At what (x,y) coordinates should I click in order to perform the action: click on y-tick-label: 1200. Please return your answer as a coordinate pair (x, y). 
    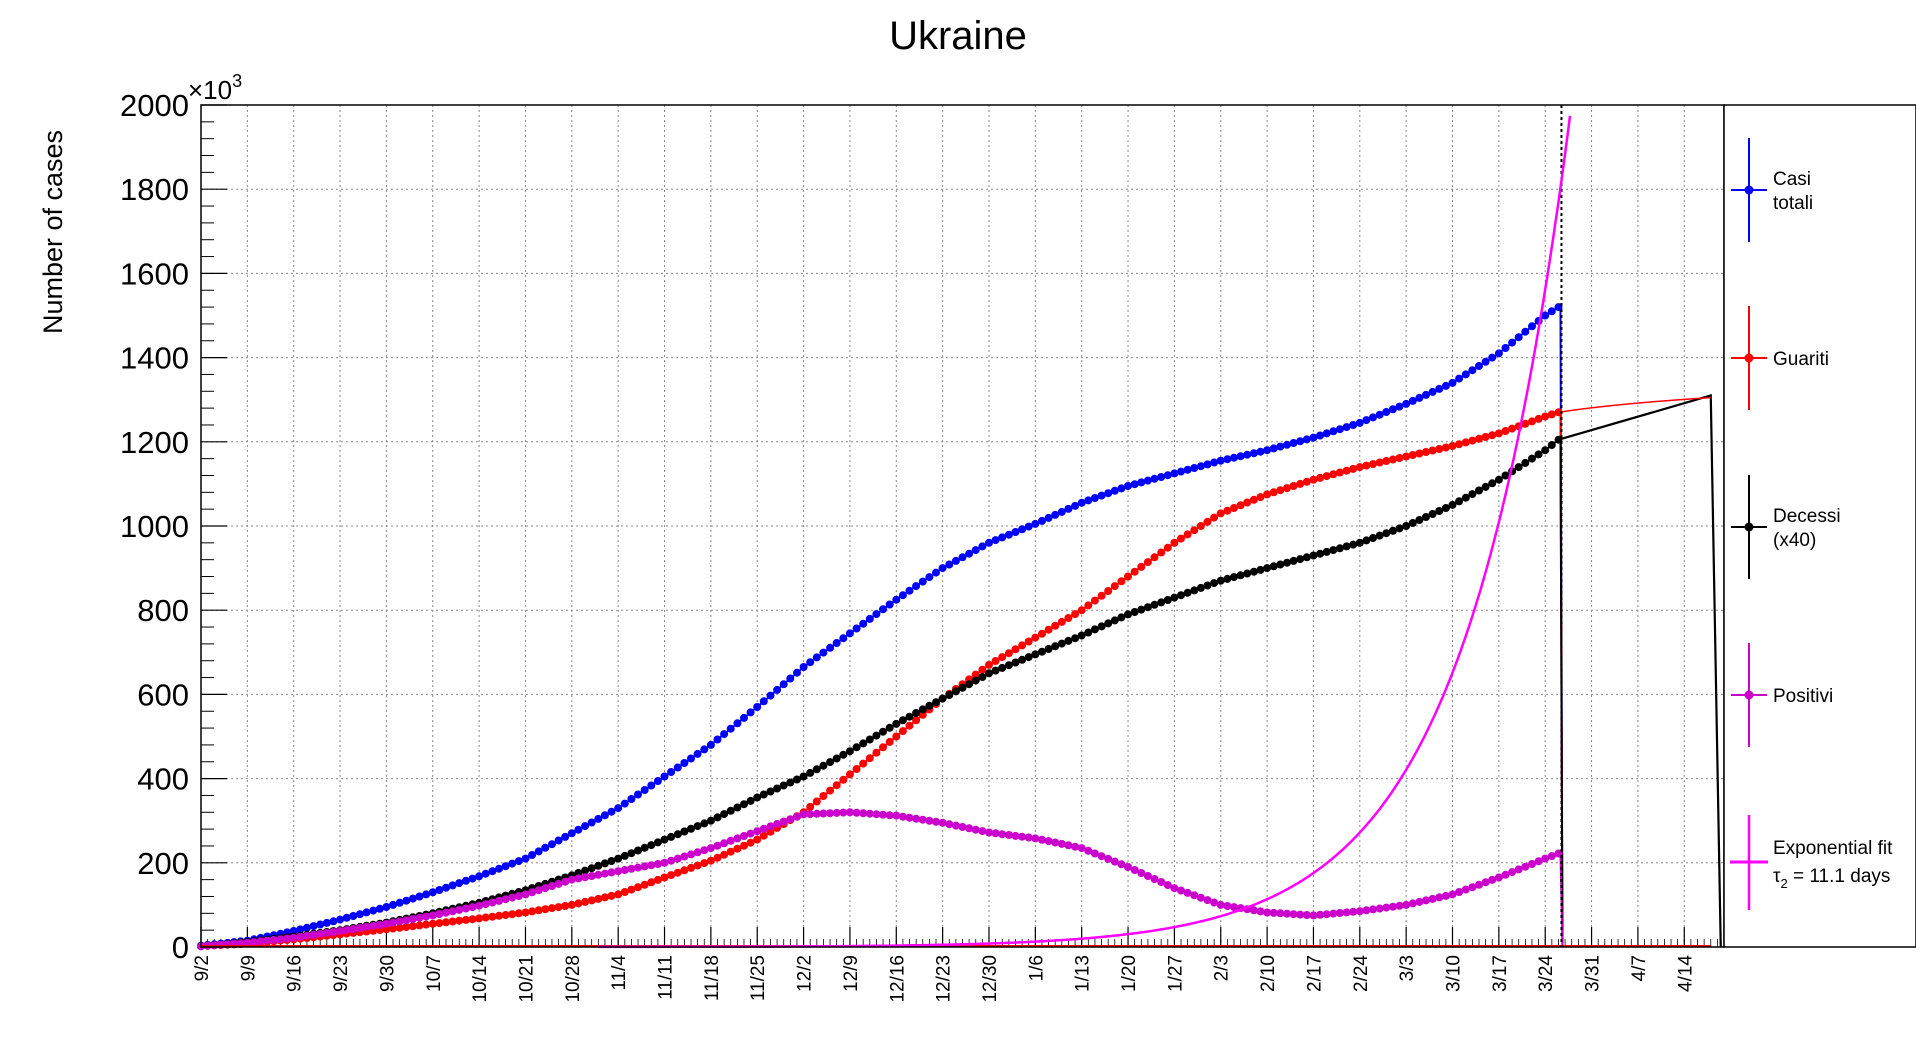
    Looking at the image, I should click on (154, 442).